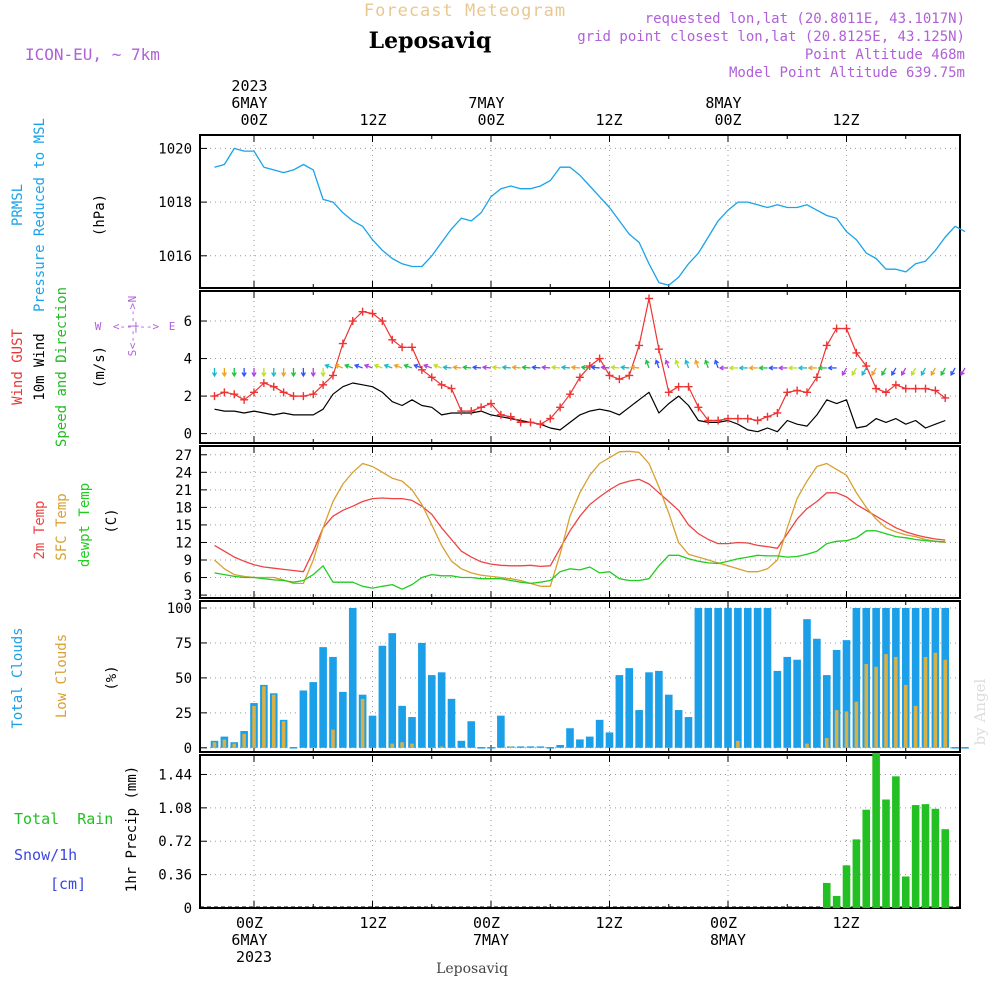 The height and width of the screenshot is (1000, 1000). Describe the element at coordinates (175, 809) in the screenshot. I see `precip-tick-label: 1.08` at that location.